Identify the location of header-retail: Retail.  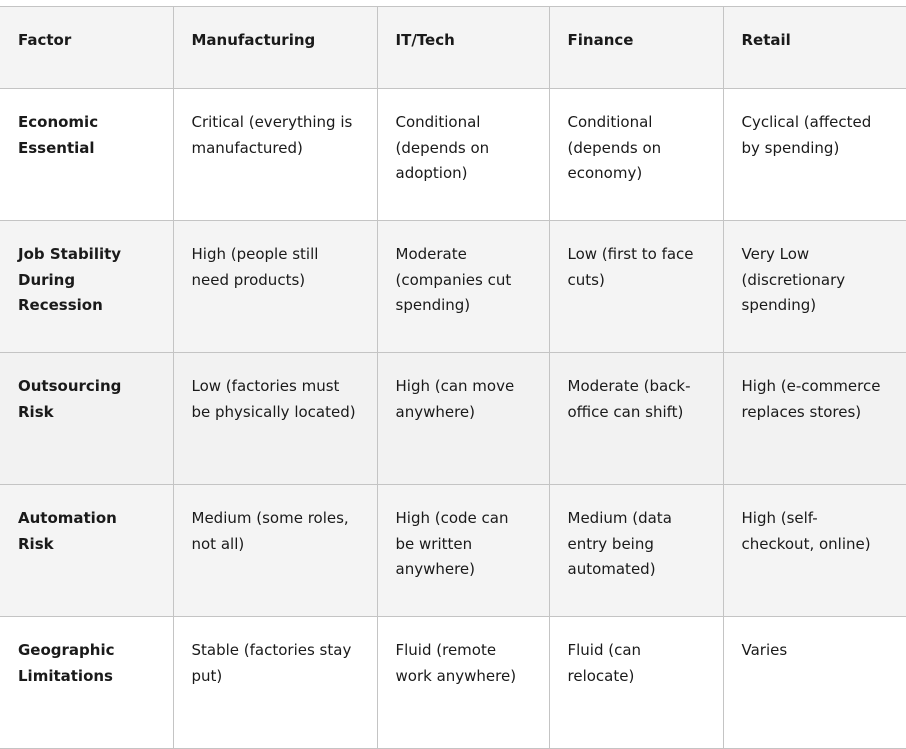
(814, 47).